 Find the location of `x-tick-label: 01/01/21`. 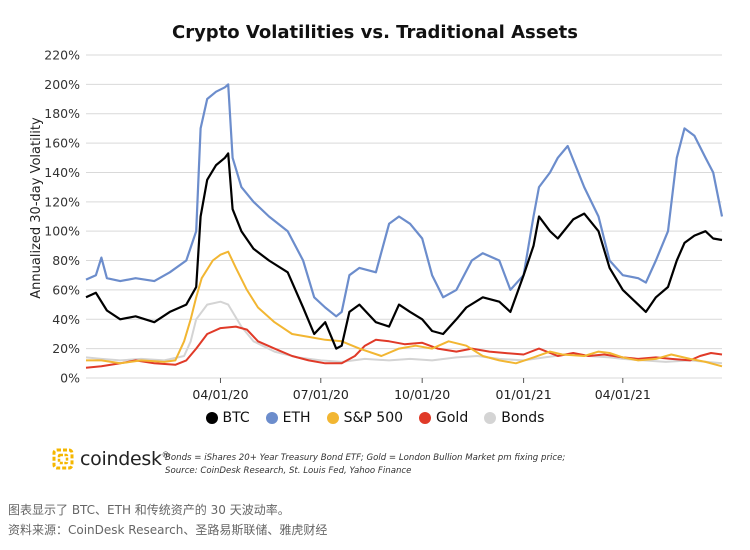

x-tick-label: 01/01/21 is located at coordinates (524, 394).